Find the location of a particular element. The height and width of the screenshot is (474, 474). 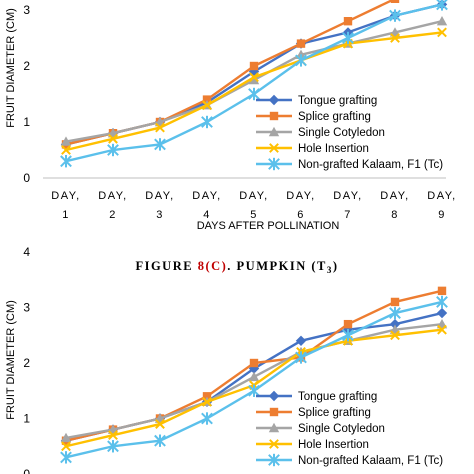

top-x-tick-1-line-2: 2 is located at coordinates (113, 215).